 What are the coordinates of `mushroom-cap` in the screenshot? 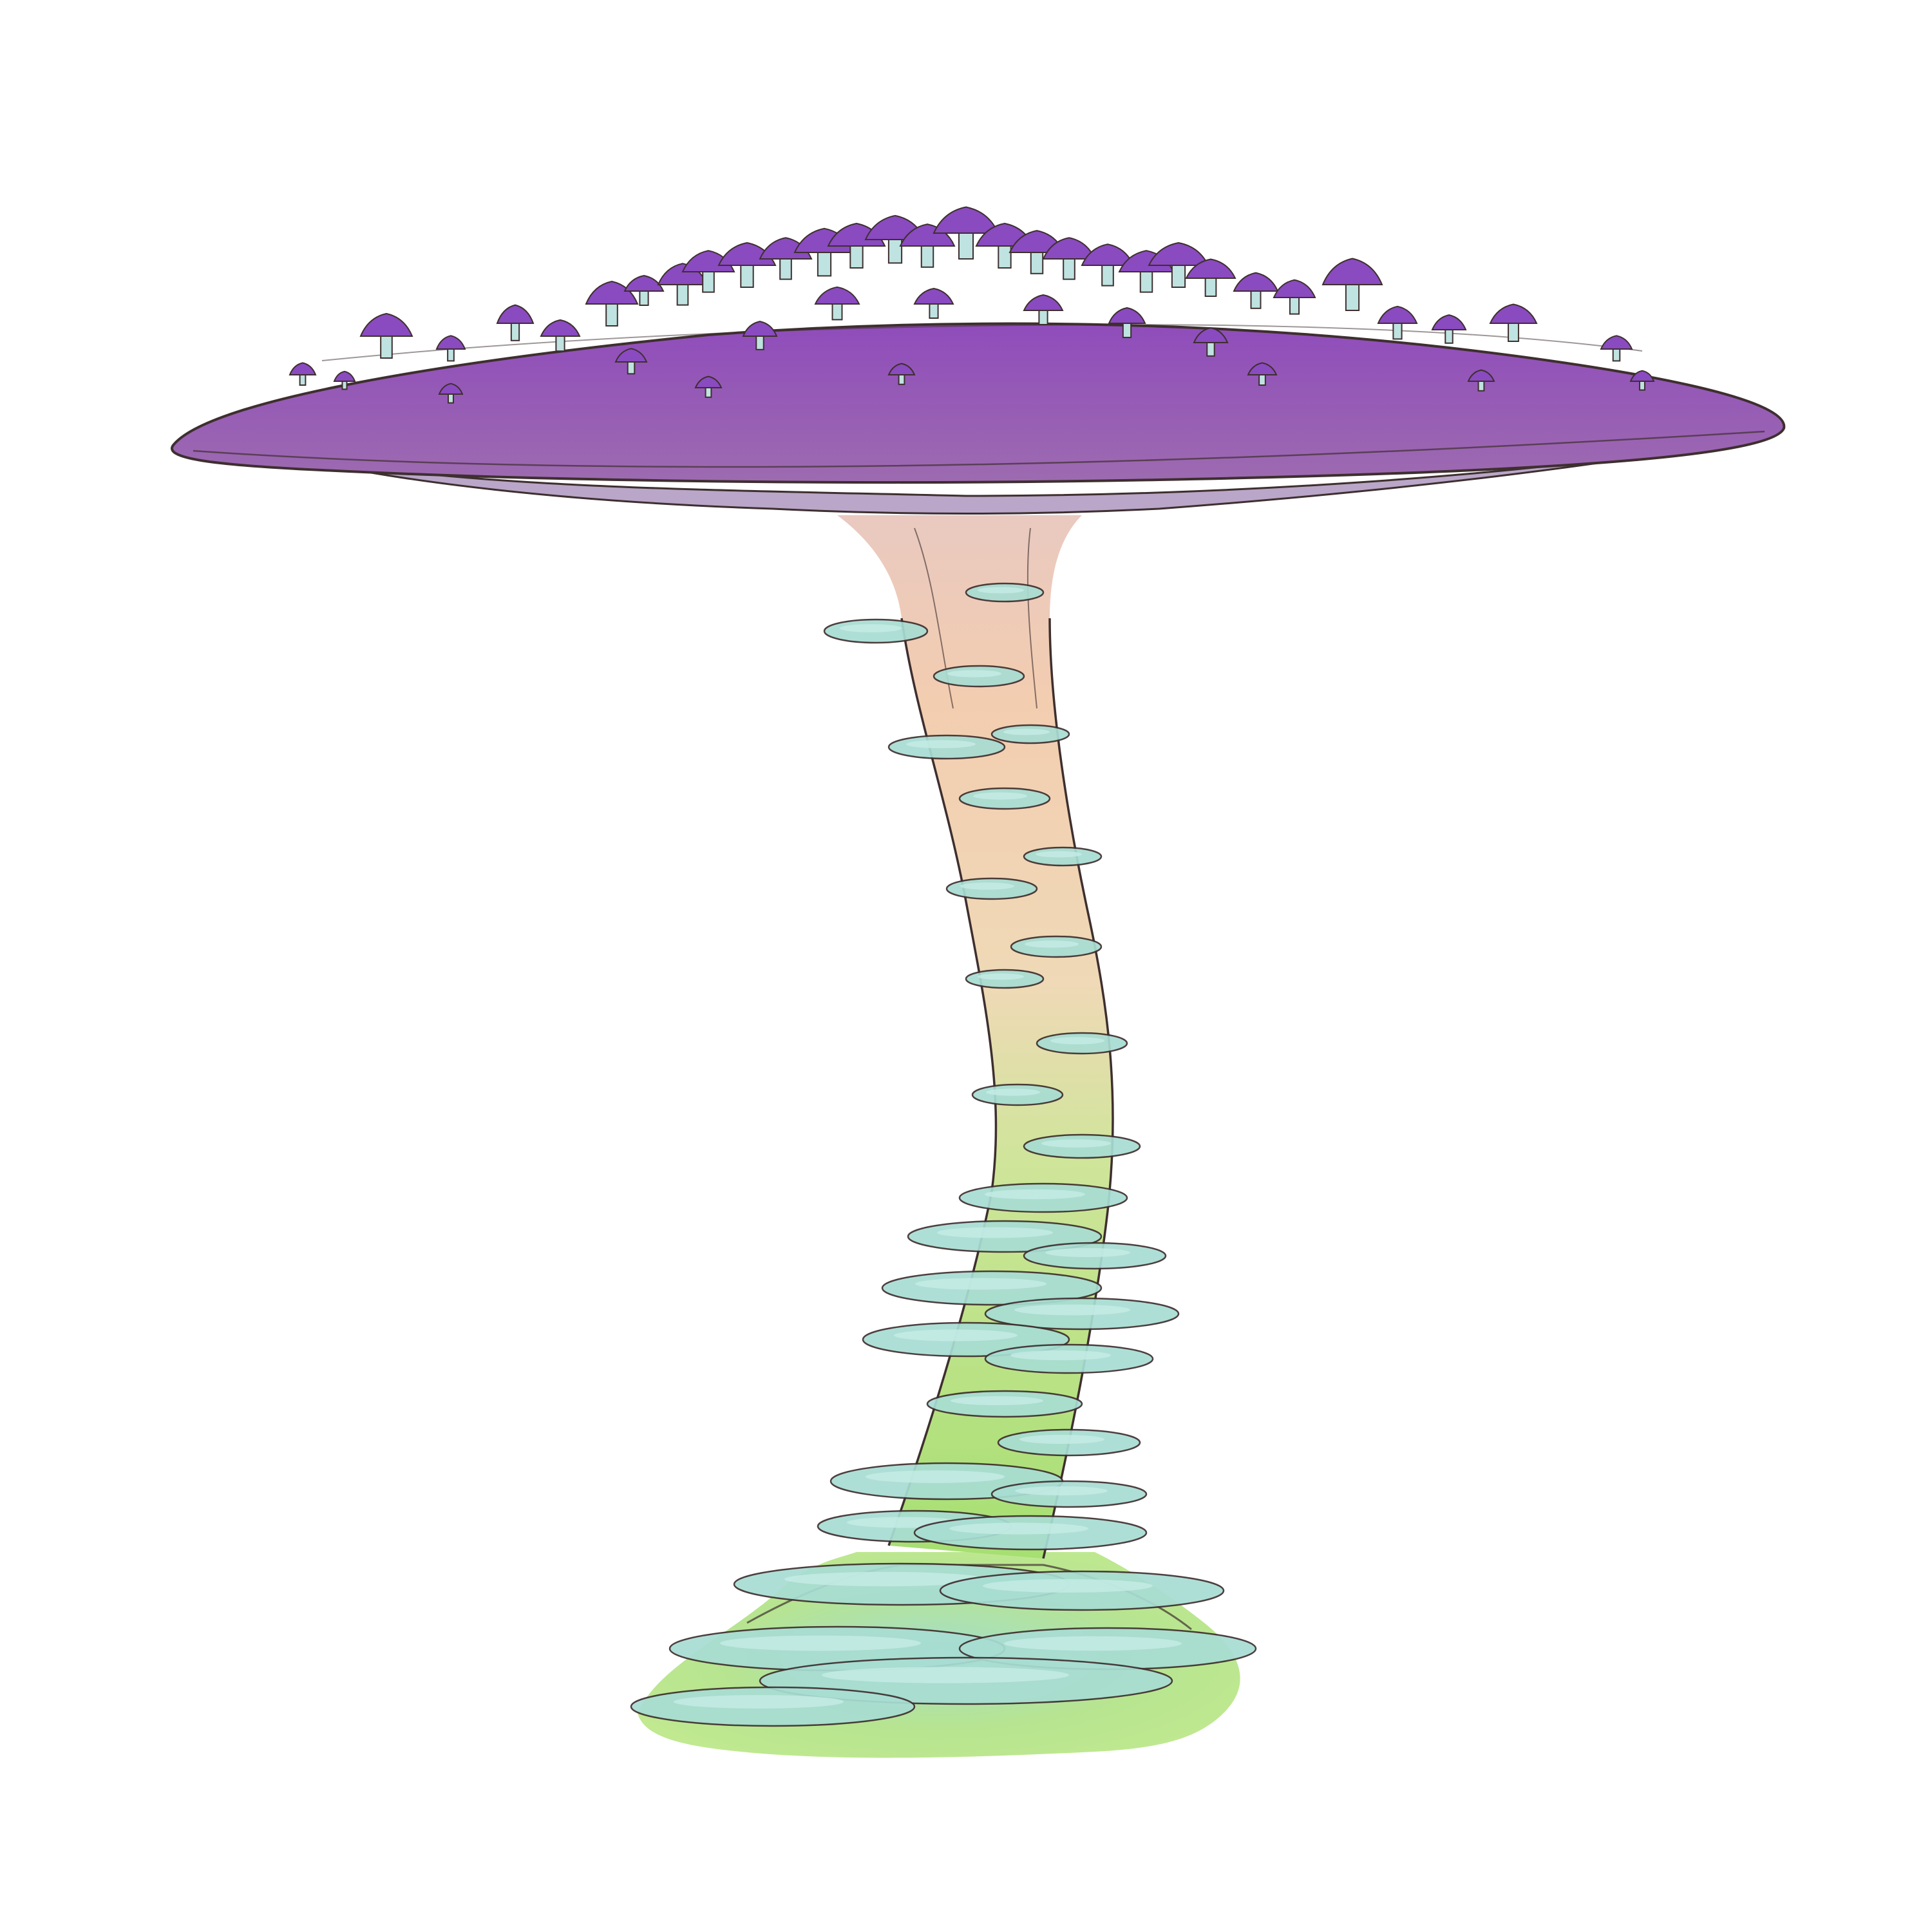 It's located at (978, 418).